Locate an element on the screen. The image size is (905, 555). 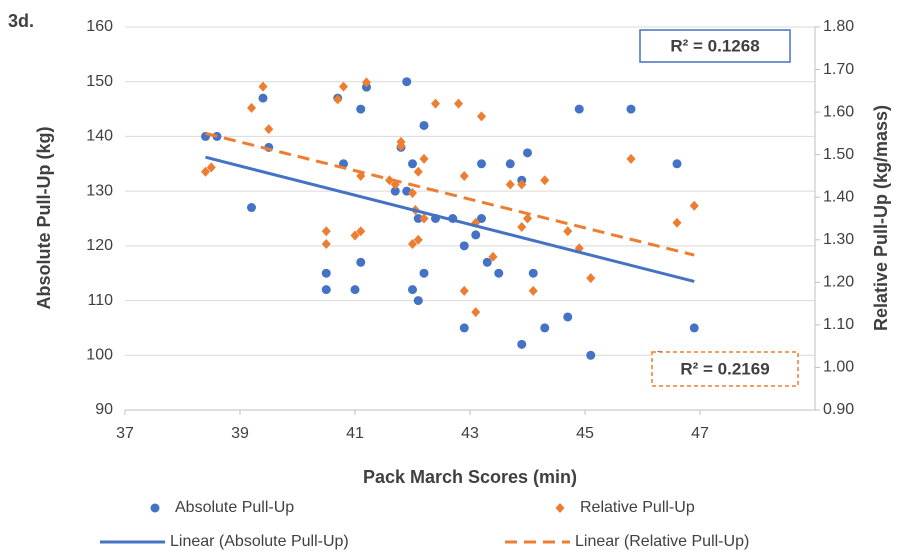
y2-tick-label: 0.90 is located at coordinates (838, 409).